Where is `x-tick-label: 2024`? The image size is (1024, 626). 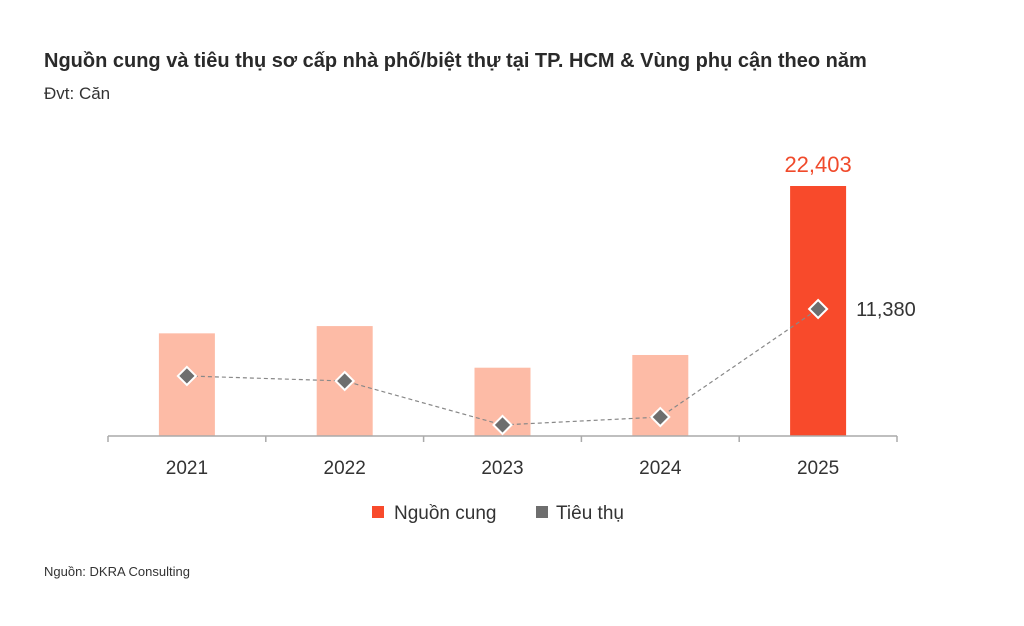 x-tick-label: 2024 is located at coordinates (660, 468).